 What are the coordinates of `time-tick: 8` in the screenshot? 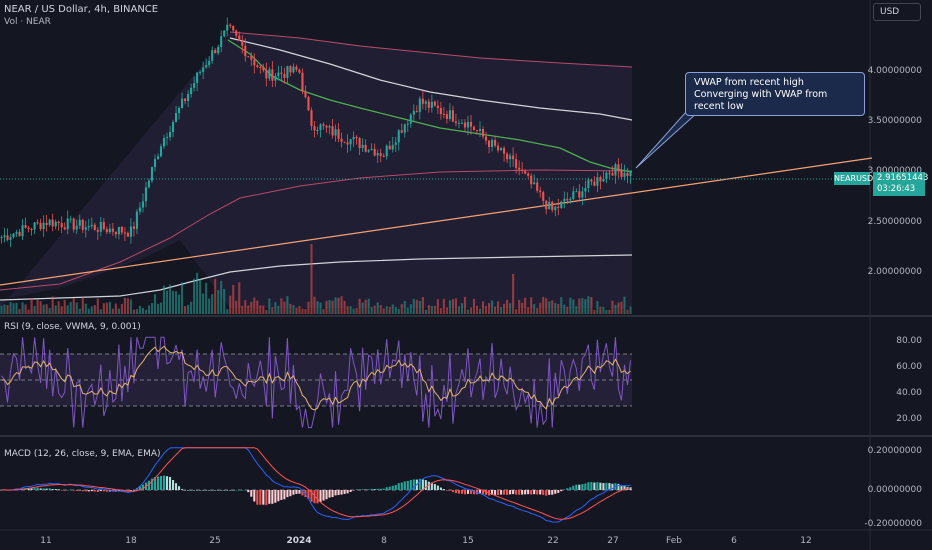 It's located at (384, 541).